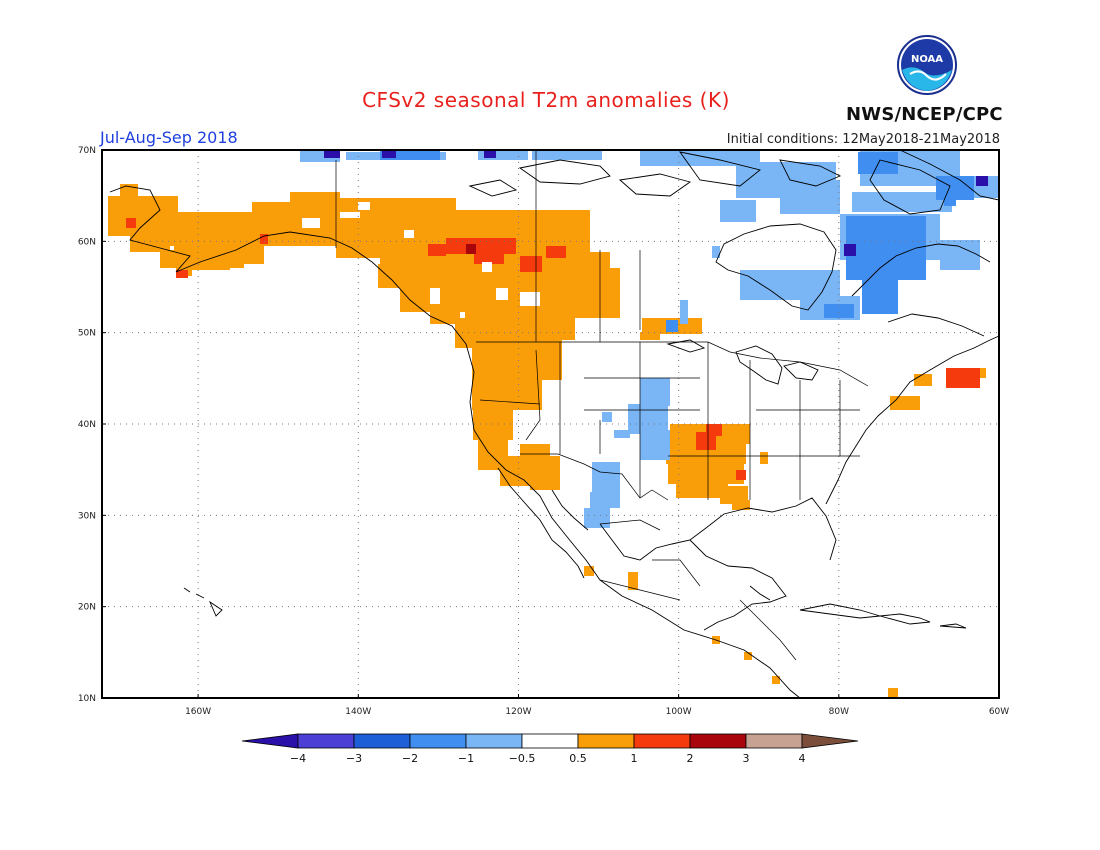 This screenshot has width=1100, height=850. I want to click on colorbar-label: 0.5, so click(578, 758).